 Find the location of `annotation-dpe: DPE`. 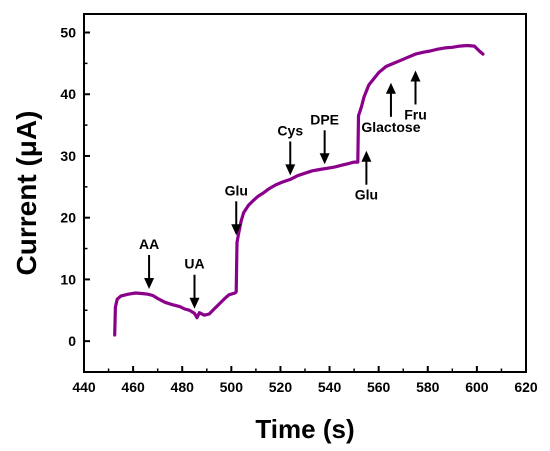

annotation-dpe: DPE is located at coordinates (324, 138).